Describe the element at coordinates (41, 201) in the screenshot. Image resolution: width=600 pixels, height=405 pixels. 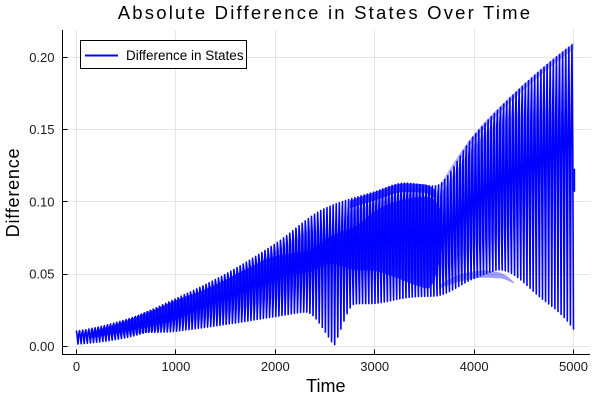
I see `svg-text: 0.10` at that location.